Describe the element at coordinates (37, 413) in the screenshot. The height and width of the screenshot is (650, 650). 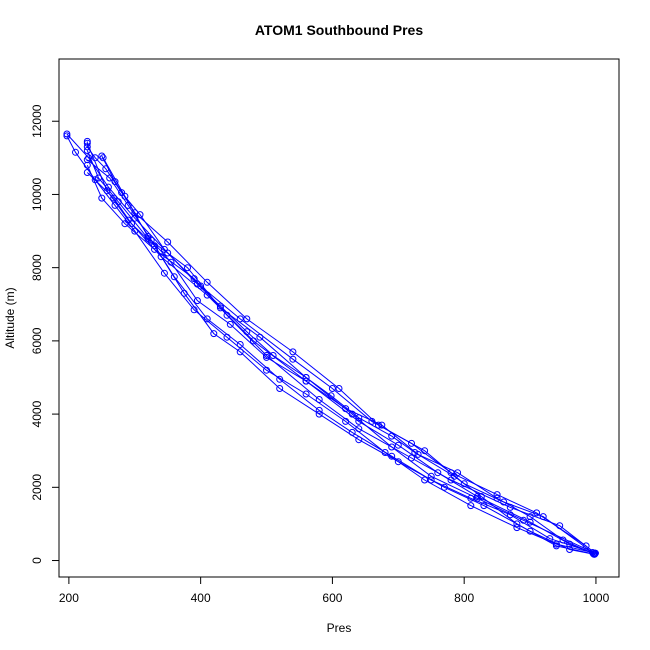
I see `y-tick-label: 4000` at that location.